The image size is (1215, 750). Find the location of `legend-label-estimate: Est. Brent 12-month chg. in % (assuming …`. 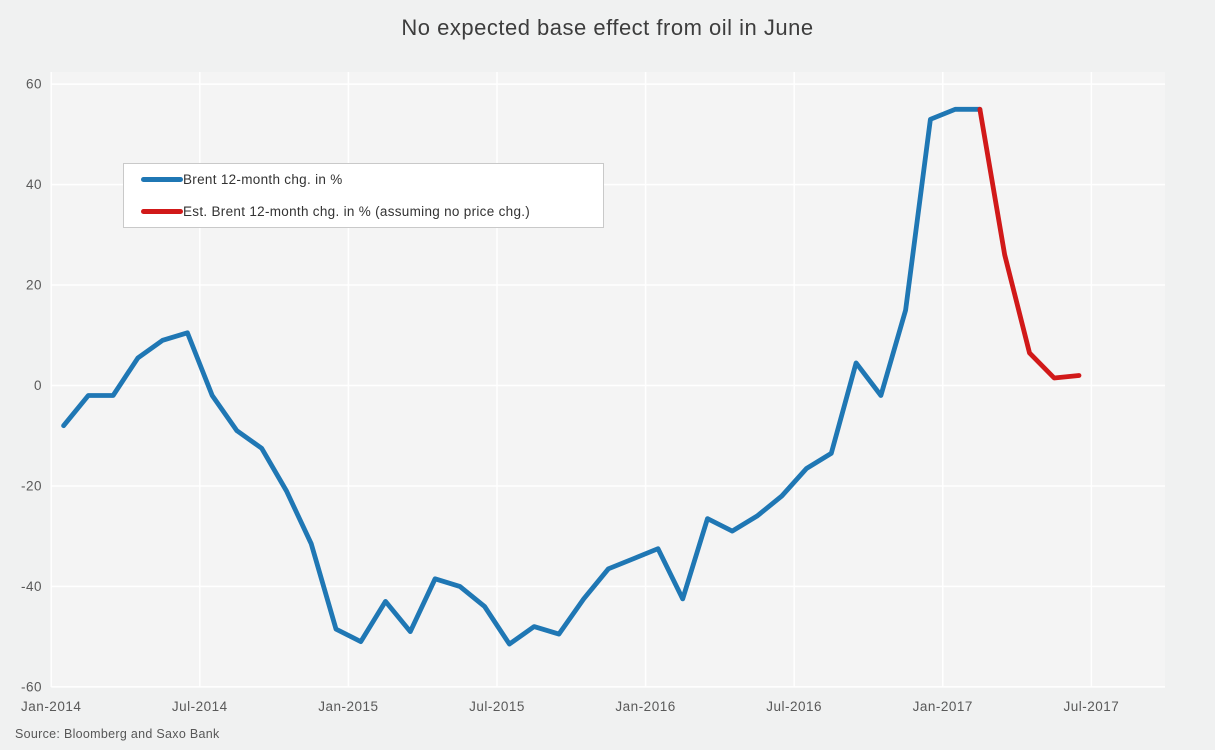

legend-label-estimate: Est. Brent 12-month chg. in % (assuming … is located at coordinates (357, 211).